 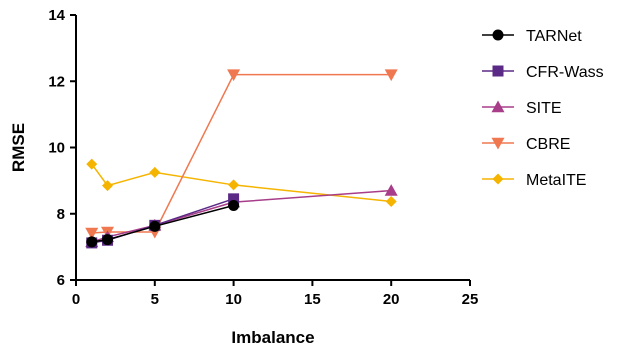 I want to click on legend-marker-site, so click(x=498, y=106).